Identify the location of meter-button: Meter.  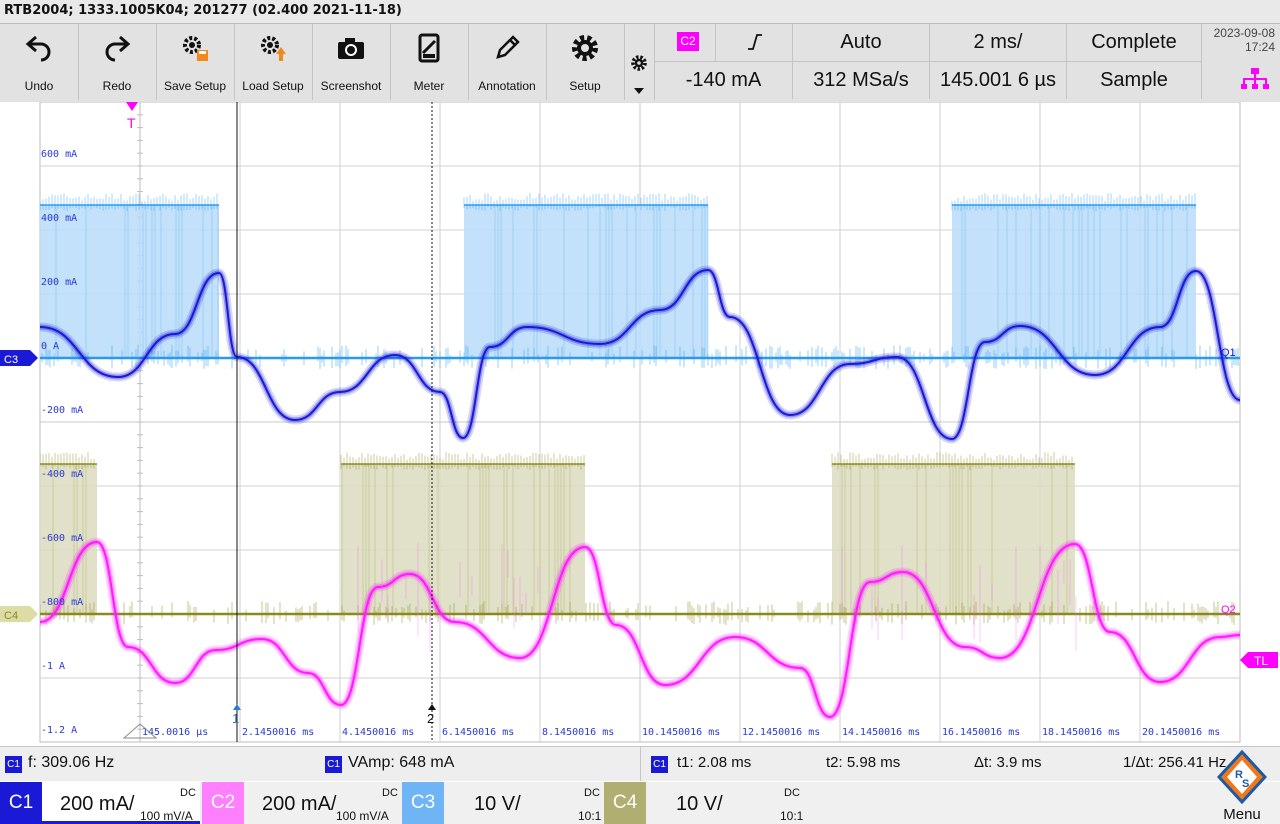
(429, 62).